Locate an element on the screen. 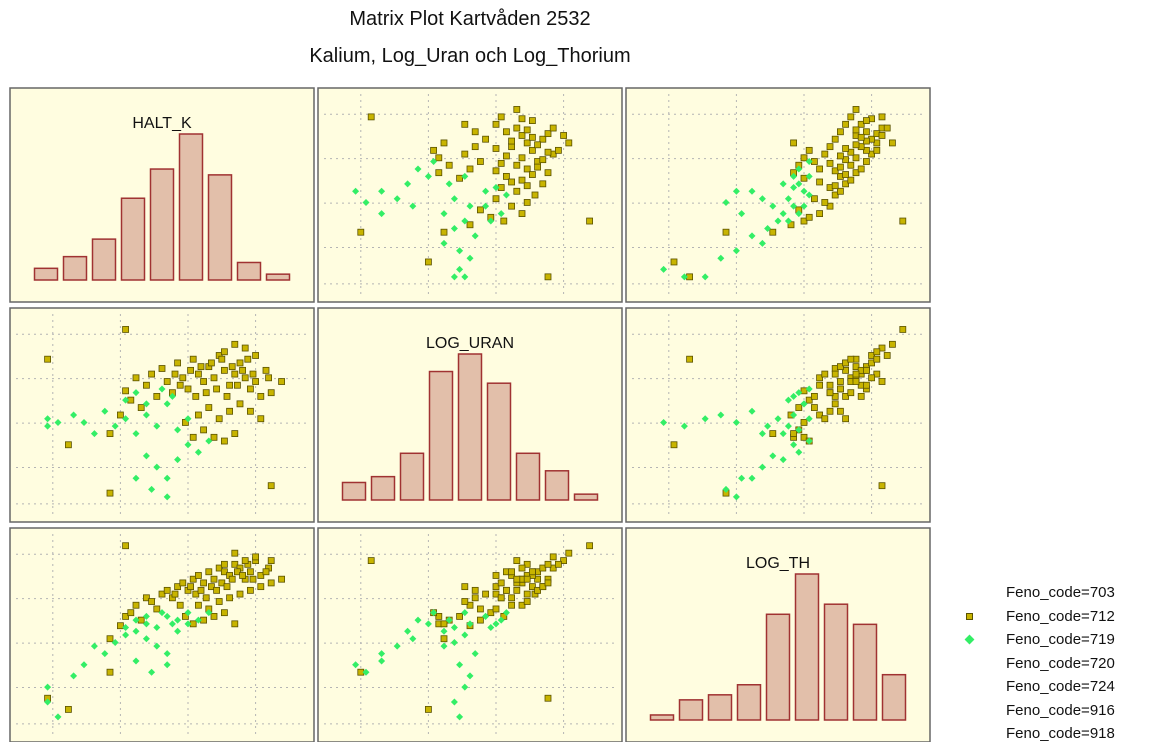  legend-label: Feno_code=720 is located at coordinates (1060, 663).